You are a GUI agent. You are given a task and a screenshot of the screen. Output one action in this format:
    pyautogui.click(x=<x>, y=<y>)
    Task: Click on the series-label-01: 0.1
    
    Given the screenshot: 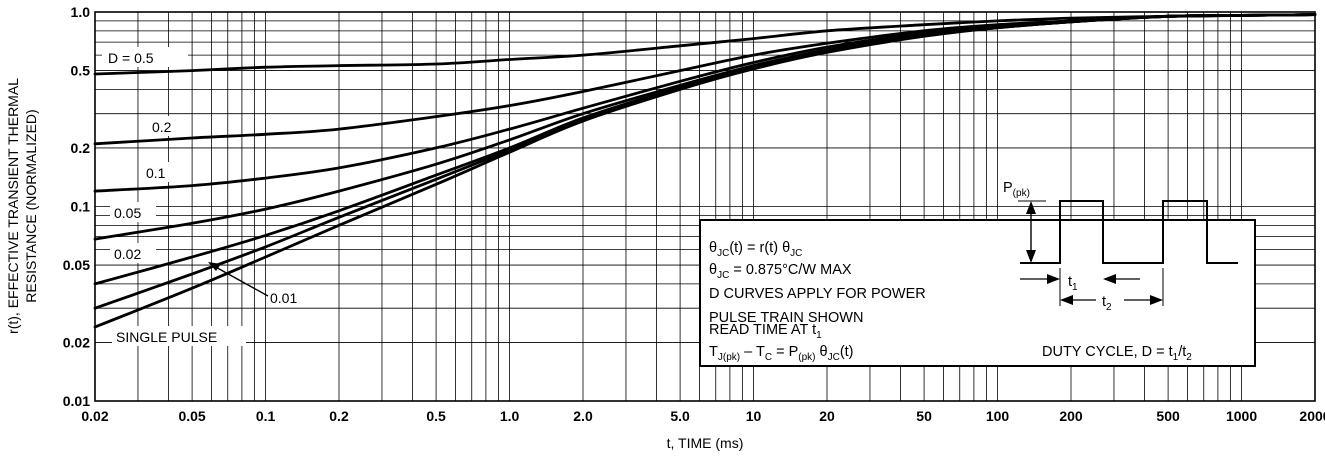 What is the action you would take?
    pyautogui.click(x=156, y=173)
    